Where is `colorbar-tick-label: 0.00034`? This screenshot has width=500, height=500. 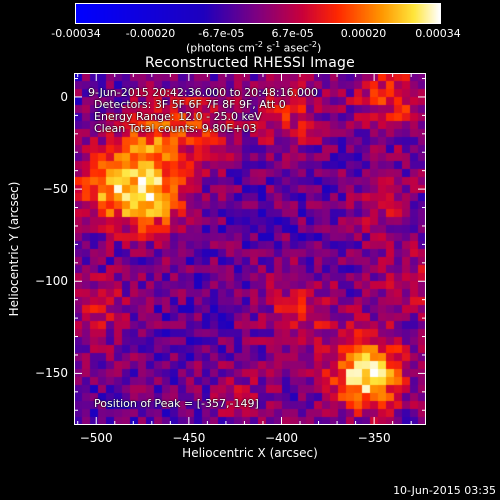 colorbar-tick-label: 0.00034 is located at coordinates (438, 33).